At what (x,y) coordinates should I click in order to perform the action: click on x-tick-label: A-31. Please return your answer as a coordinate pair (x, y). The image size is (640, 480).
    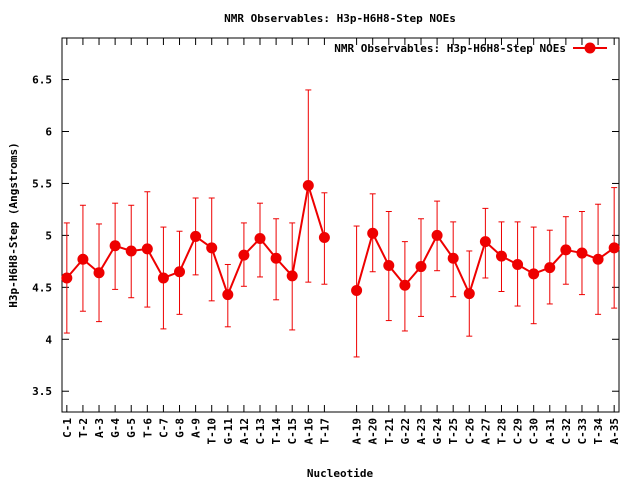
    Looking at the image, I should click on (550, 431).